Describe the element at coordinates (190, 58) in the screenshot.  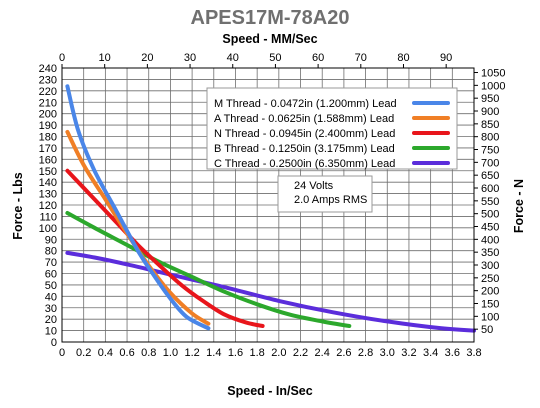
I see `x2-tick-label: 30` at that location.